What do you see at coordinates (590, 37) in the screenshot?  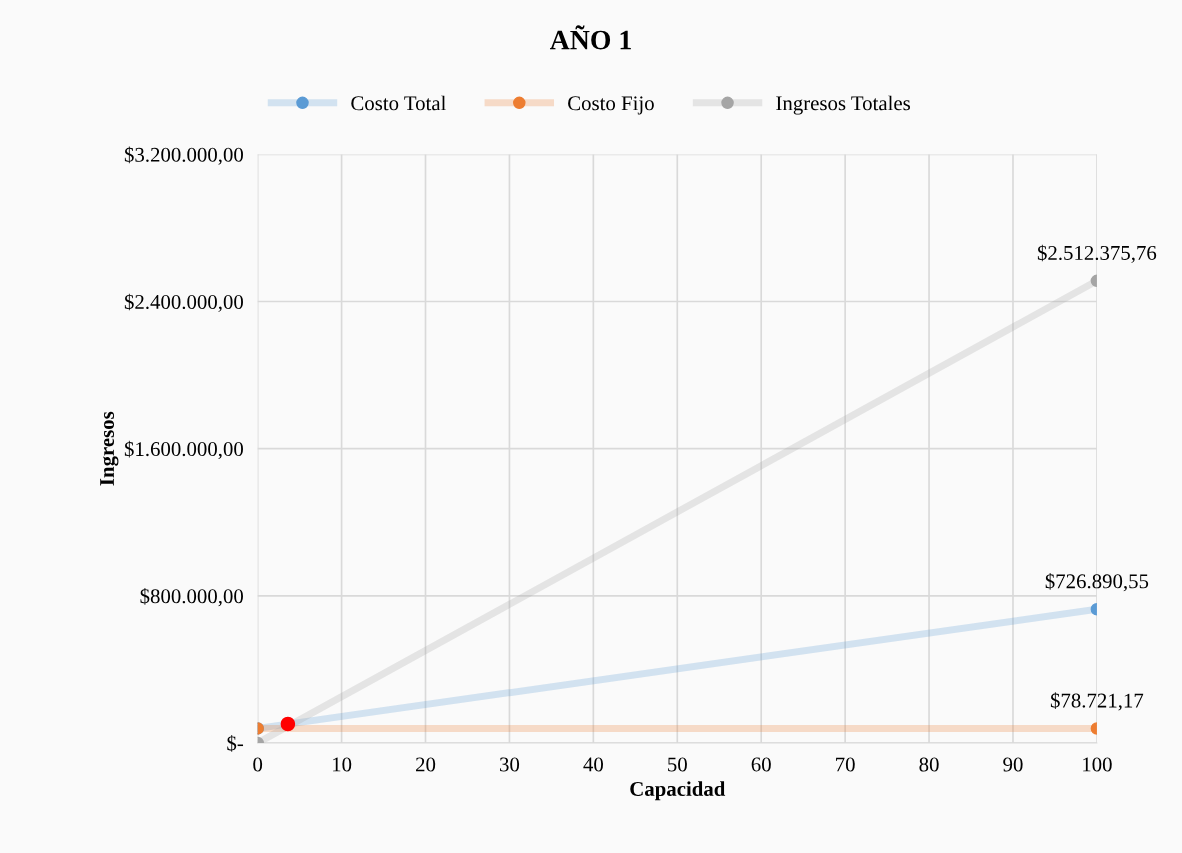 I see `chart-title: AÑO 1` at bounding box center [590, 37].